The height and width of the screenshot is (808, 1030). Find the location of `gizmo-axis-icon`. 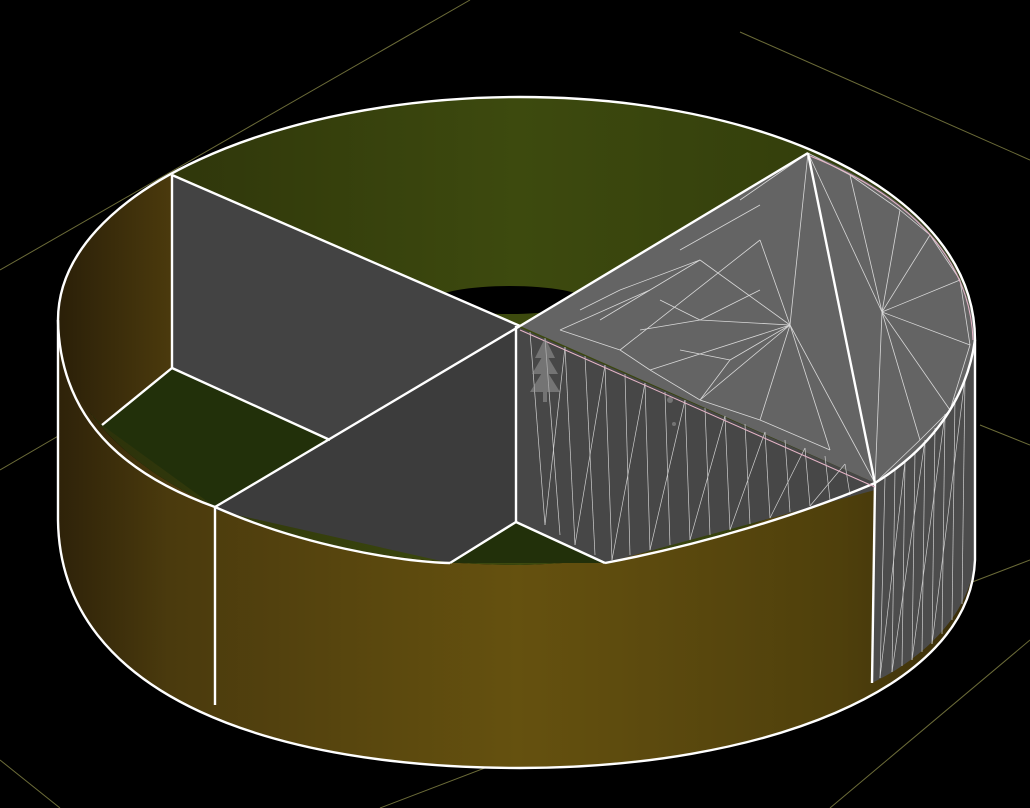

gizmo-axis-icon is located at coordinates (603, 382).